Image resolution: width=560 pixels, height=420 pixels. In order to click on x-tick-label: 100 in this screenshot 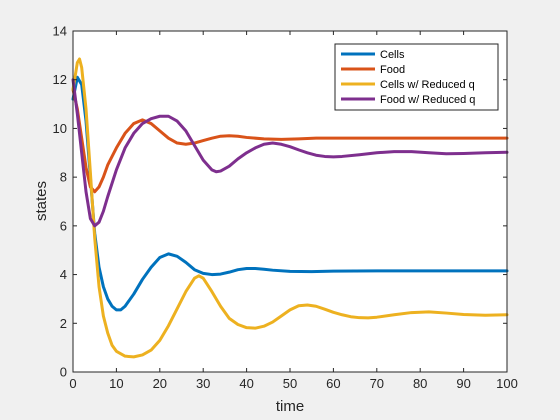, I will do `click(507, 383)`.